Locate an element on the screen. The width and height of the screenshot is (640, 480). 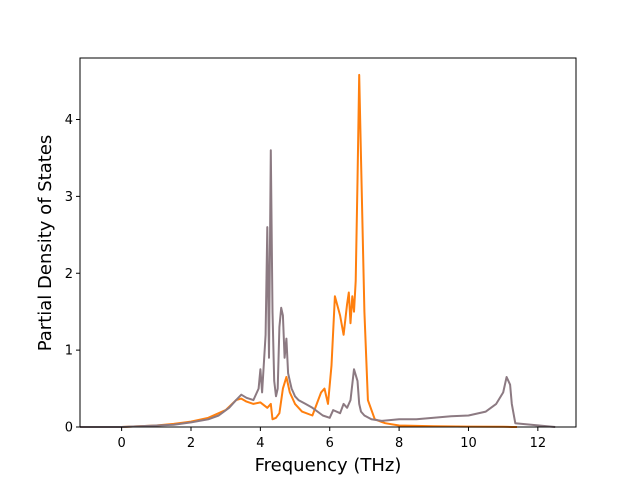
x-tick-label: 2 is located at coordinates (191, 443).